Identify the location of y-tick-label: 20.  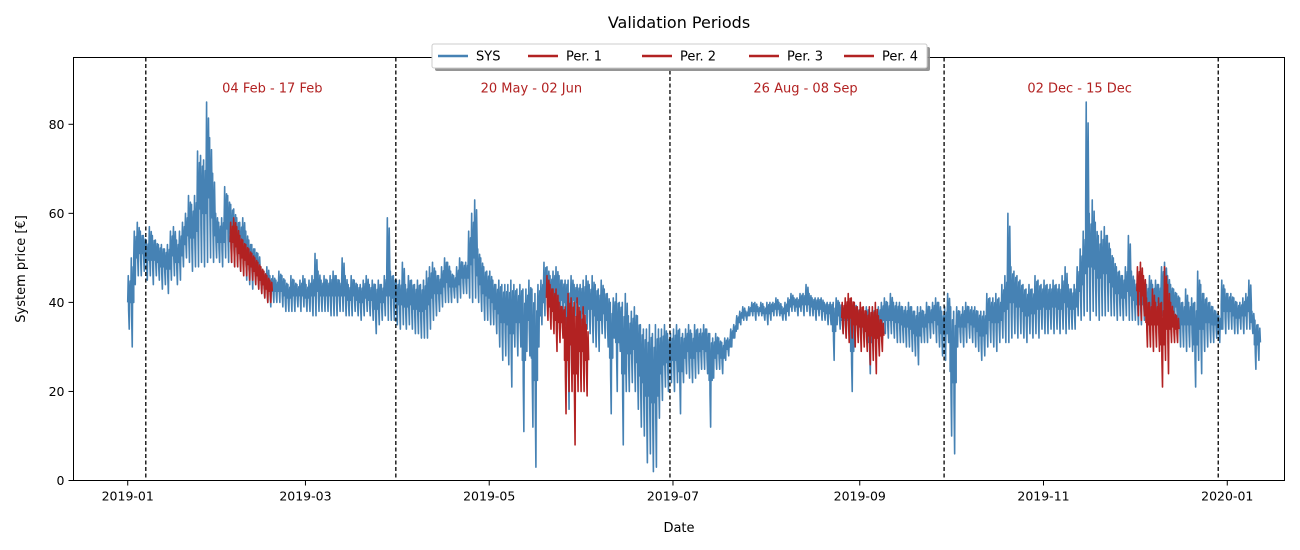
(57, 391).